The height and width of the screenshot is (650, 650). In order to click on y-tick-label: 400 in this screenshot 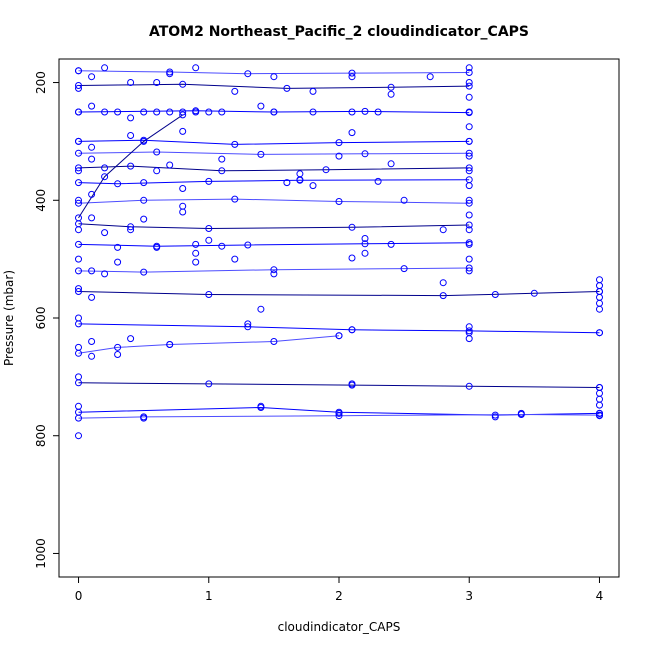, I will do `click(41, 200)`.